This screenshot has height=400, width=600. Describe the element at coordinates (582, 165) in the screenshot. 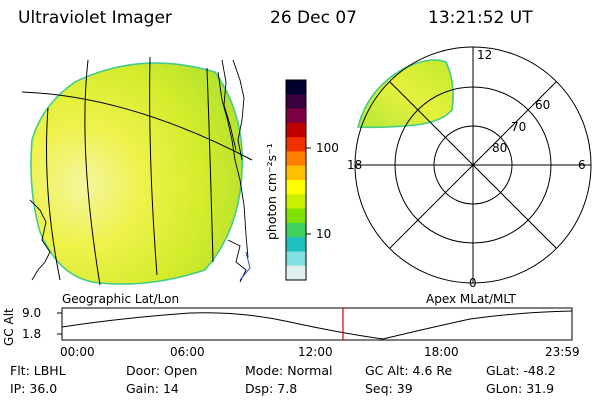

I see `mlt-label-6: 6` at that location.